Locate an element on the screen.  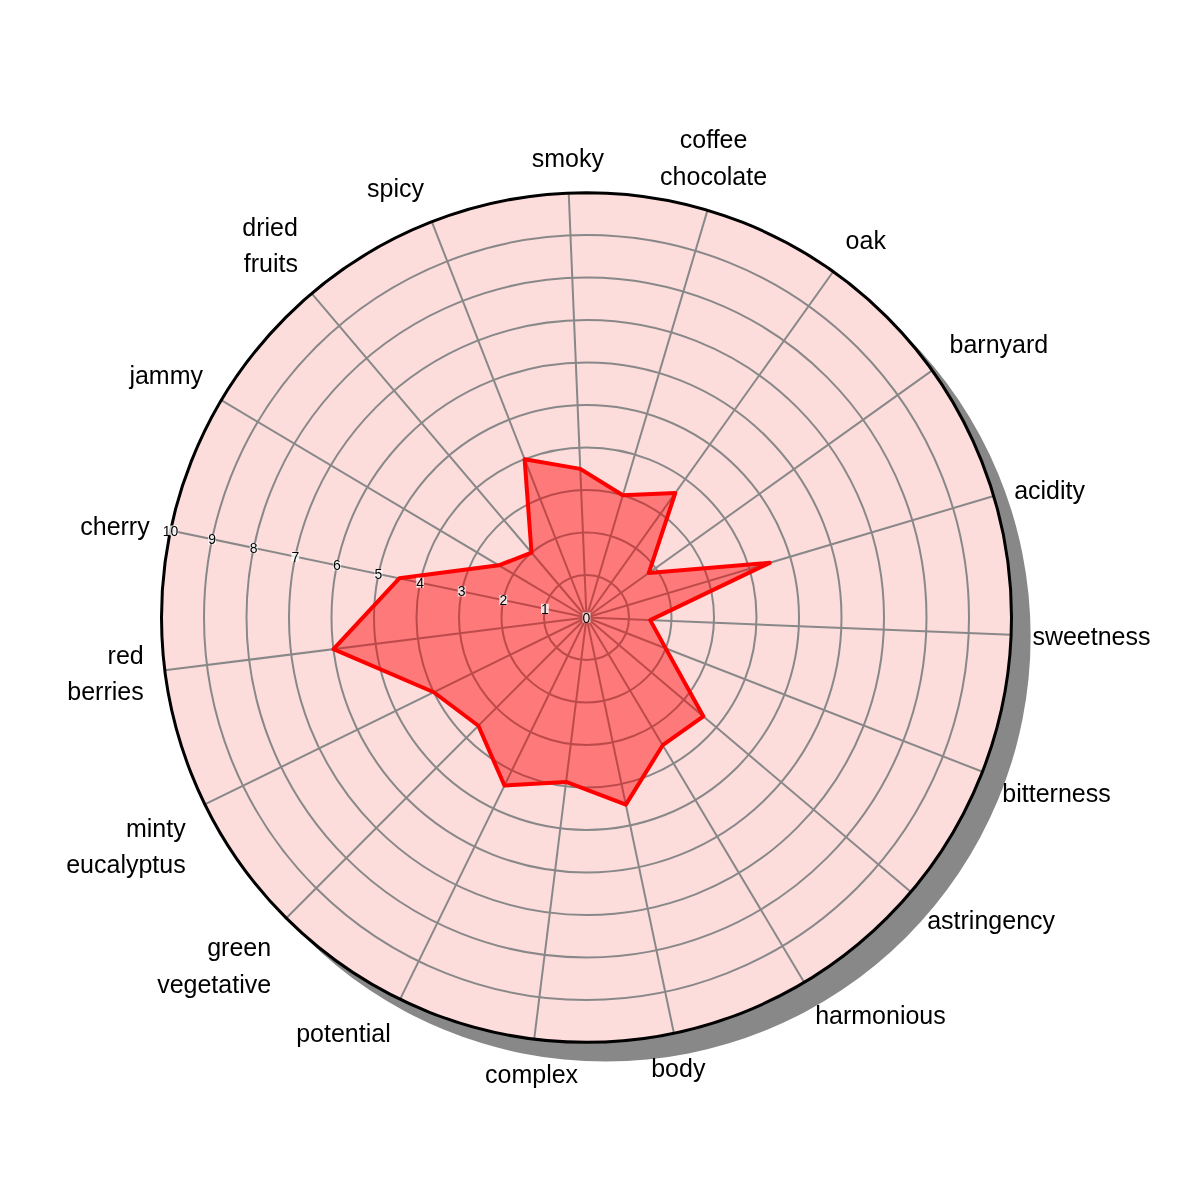
spoke-label: barnyard is located at coordinates (999, 343).